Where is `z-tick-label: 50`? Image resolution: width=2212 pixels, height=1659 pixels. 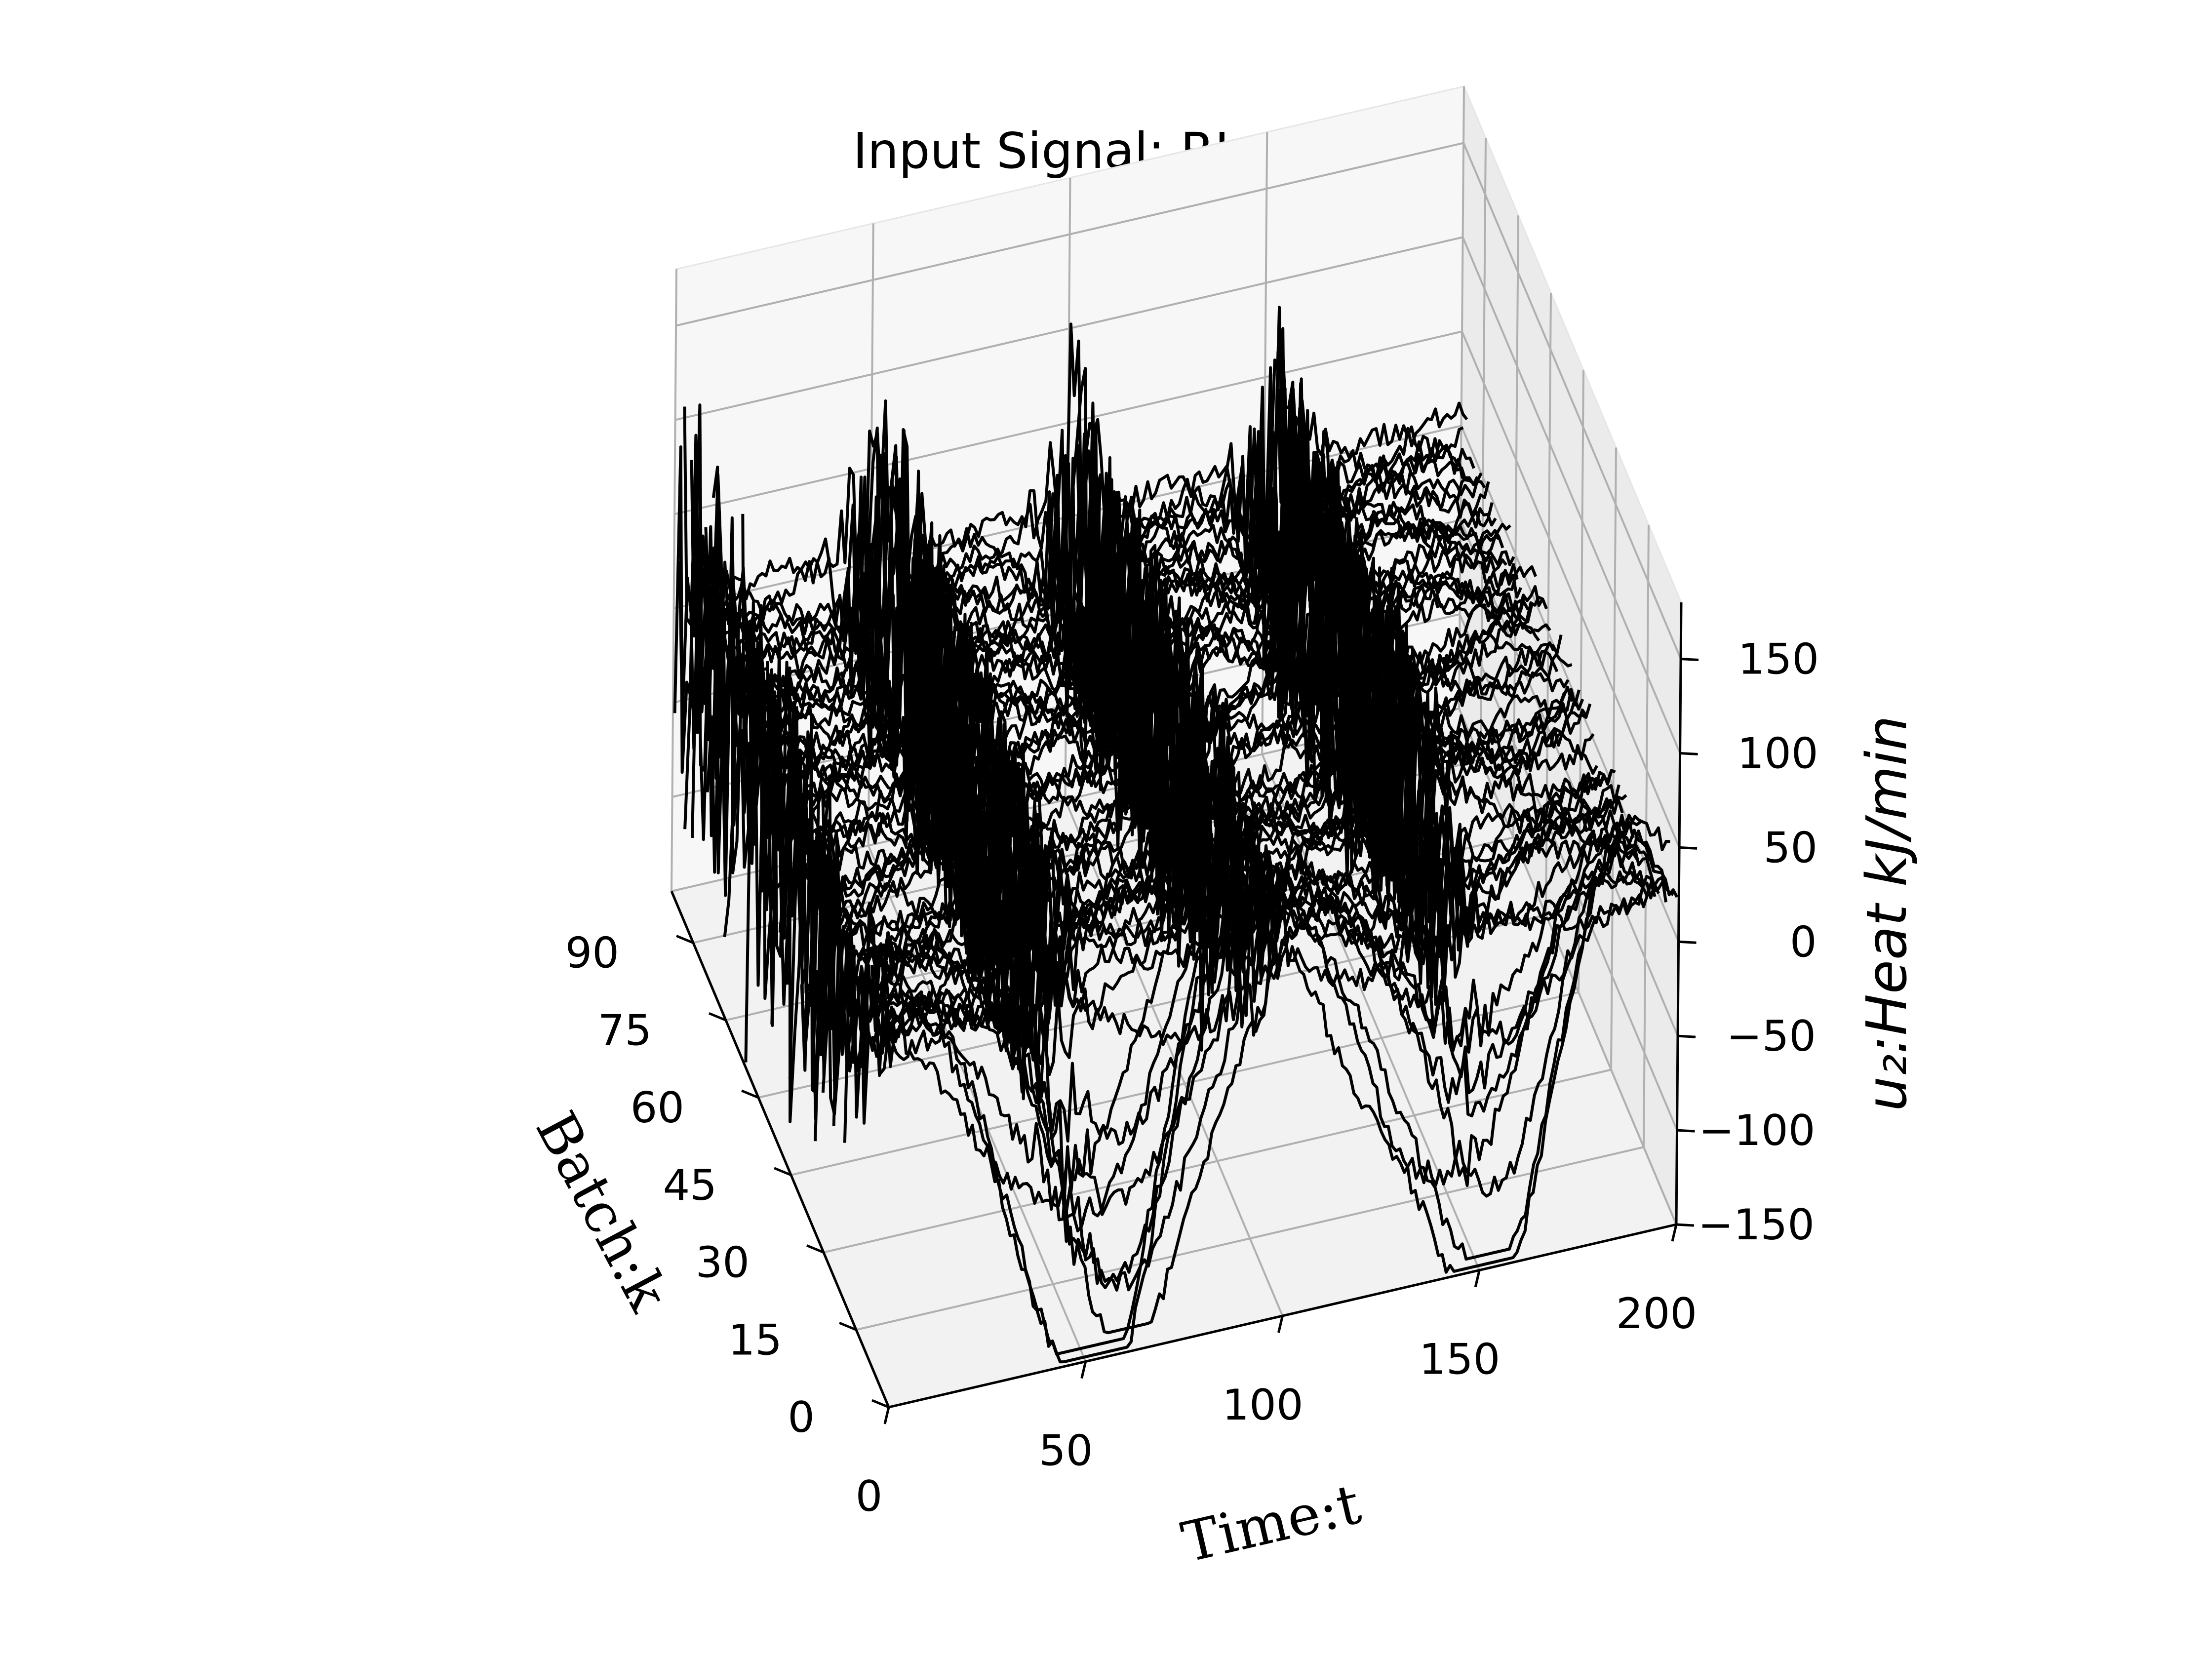 z-tick-label: 50 is located at coordinates (1791, 848).